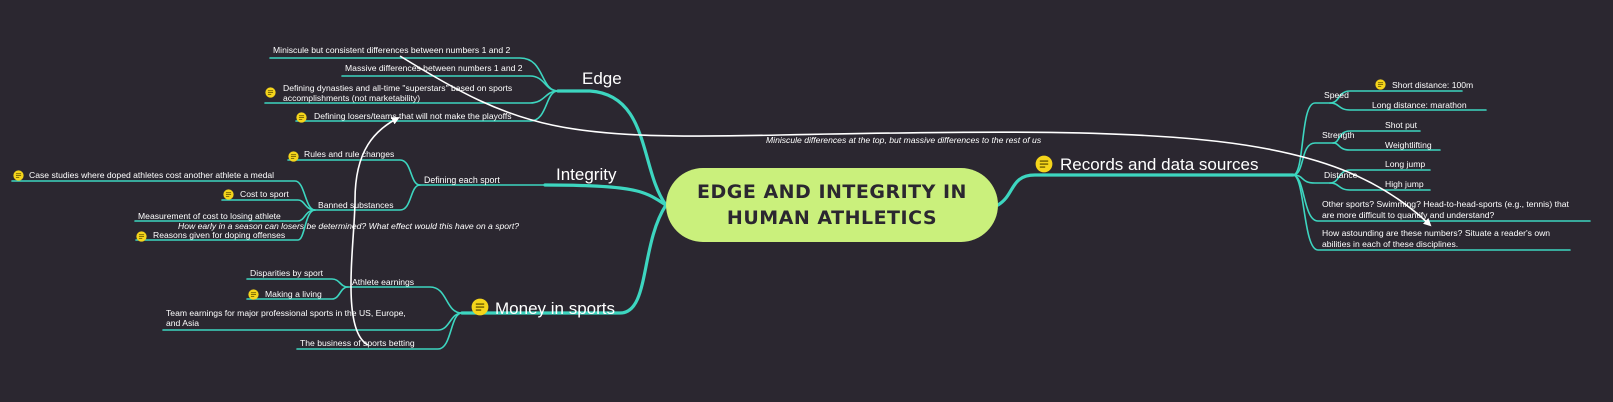 The image size is (1613, 402). Describe the element at coordinates (297, 283) in the screenshot. I see `connector-athlete-disparities` at that location.